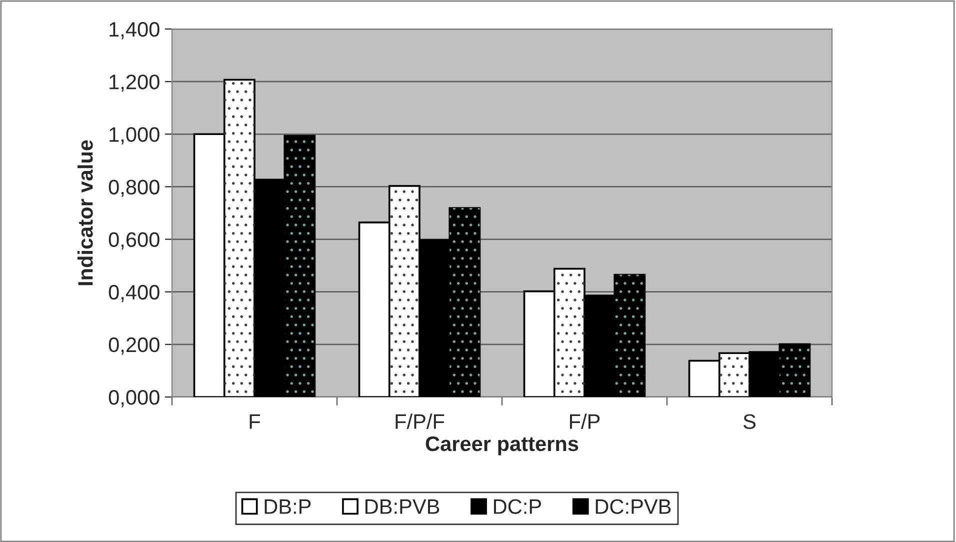 The image size is (956, 542). What do you see at coordinates (85, 213) in the screenshot?
I see `y-axis-title: Indicator value` at bounding box center [85, 213].